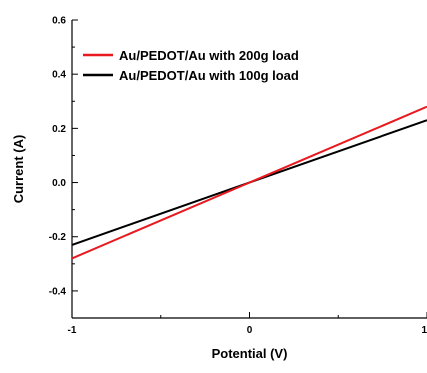 This screenshot has height=373, width=427. I want to click on y-tick-label: -0.4, so click(58, 291).